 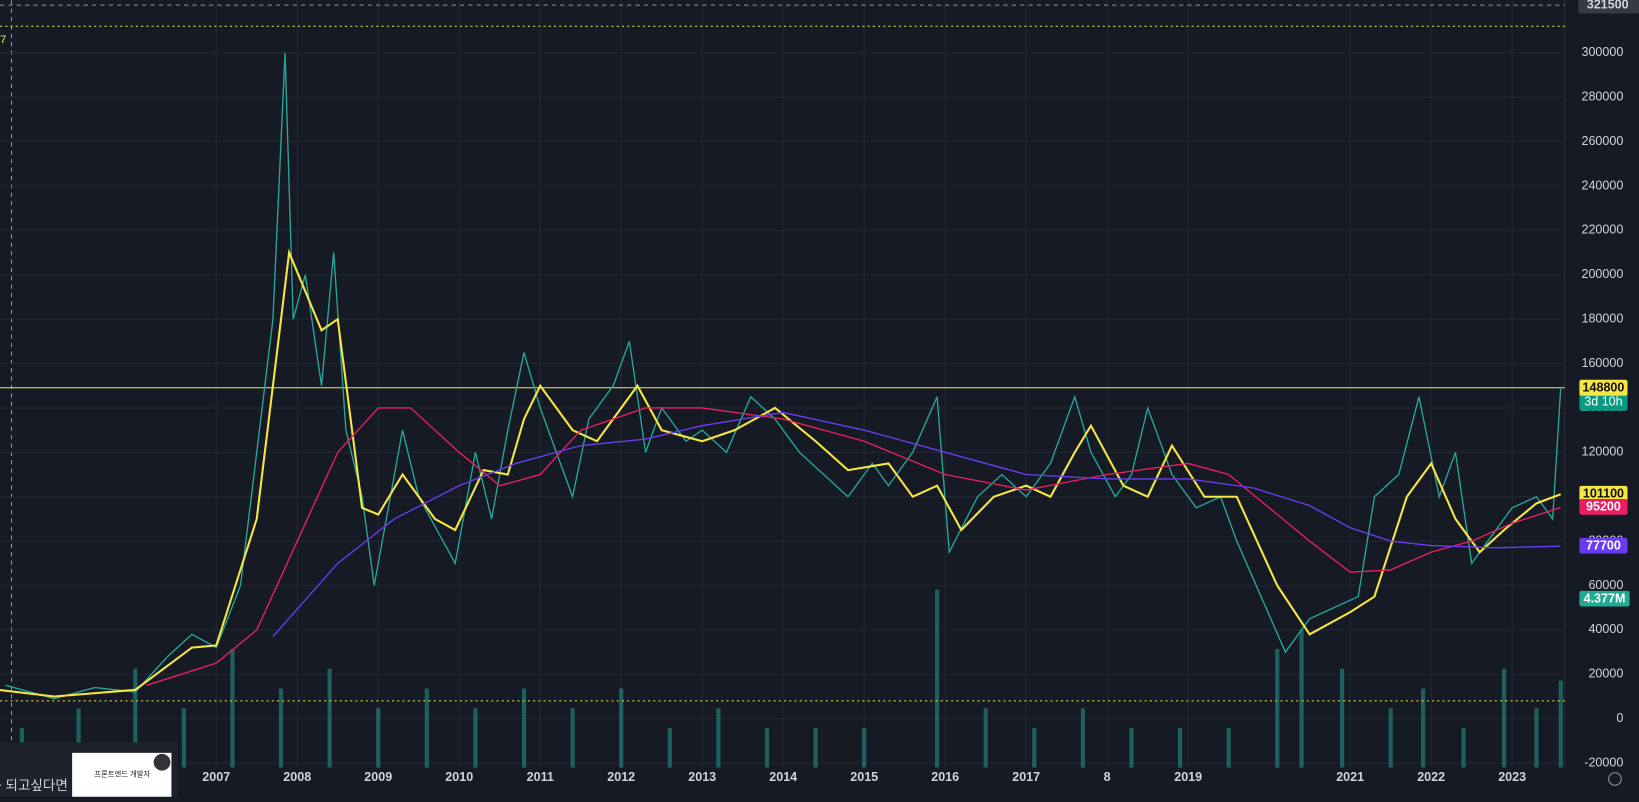 What do you see at coordinates (1188, 777) in the screenshot?
I see `x-tick-label: 2019` at bounding box center [1188, 777].